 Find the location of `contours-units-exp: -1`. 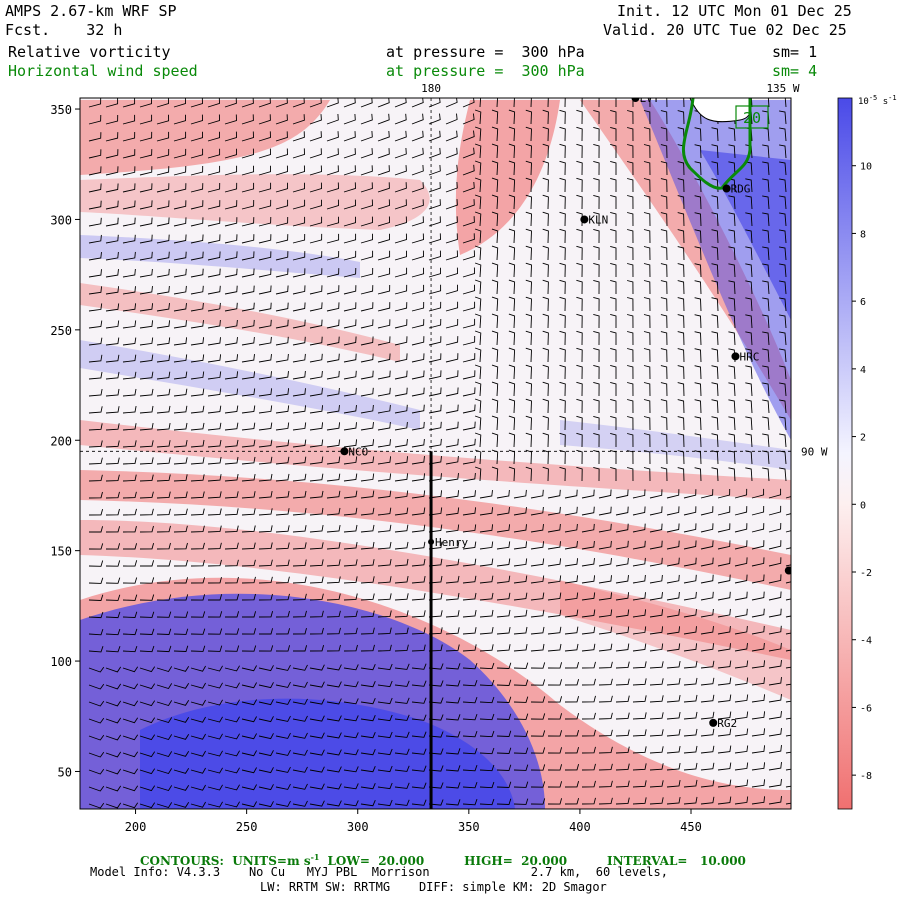

contours-units-exp: -1 is located at coordinates (315, 857).